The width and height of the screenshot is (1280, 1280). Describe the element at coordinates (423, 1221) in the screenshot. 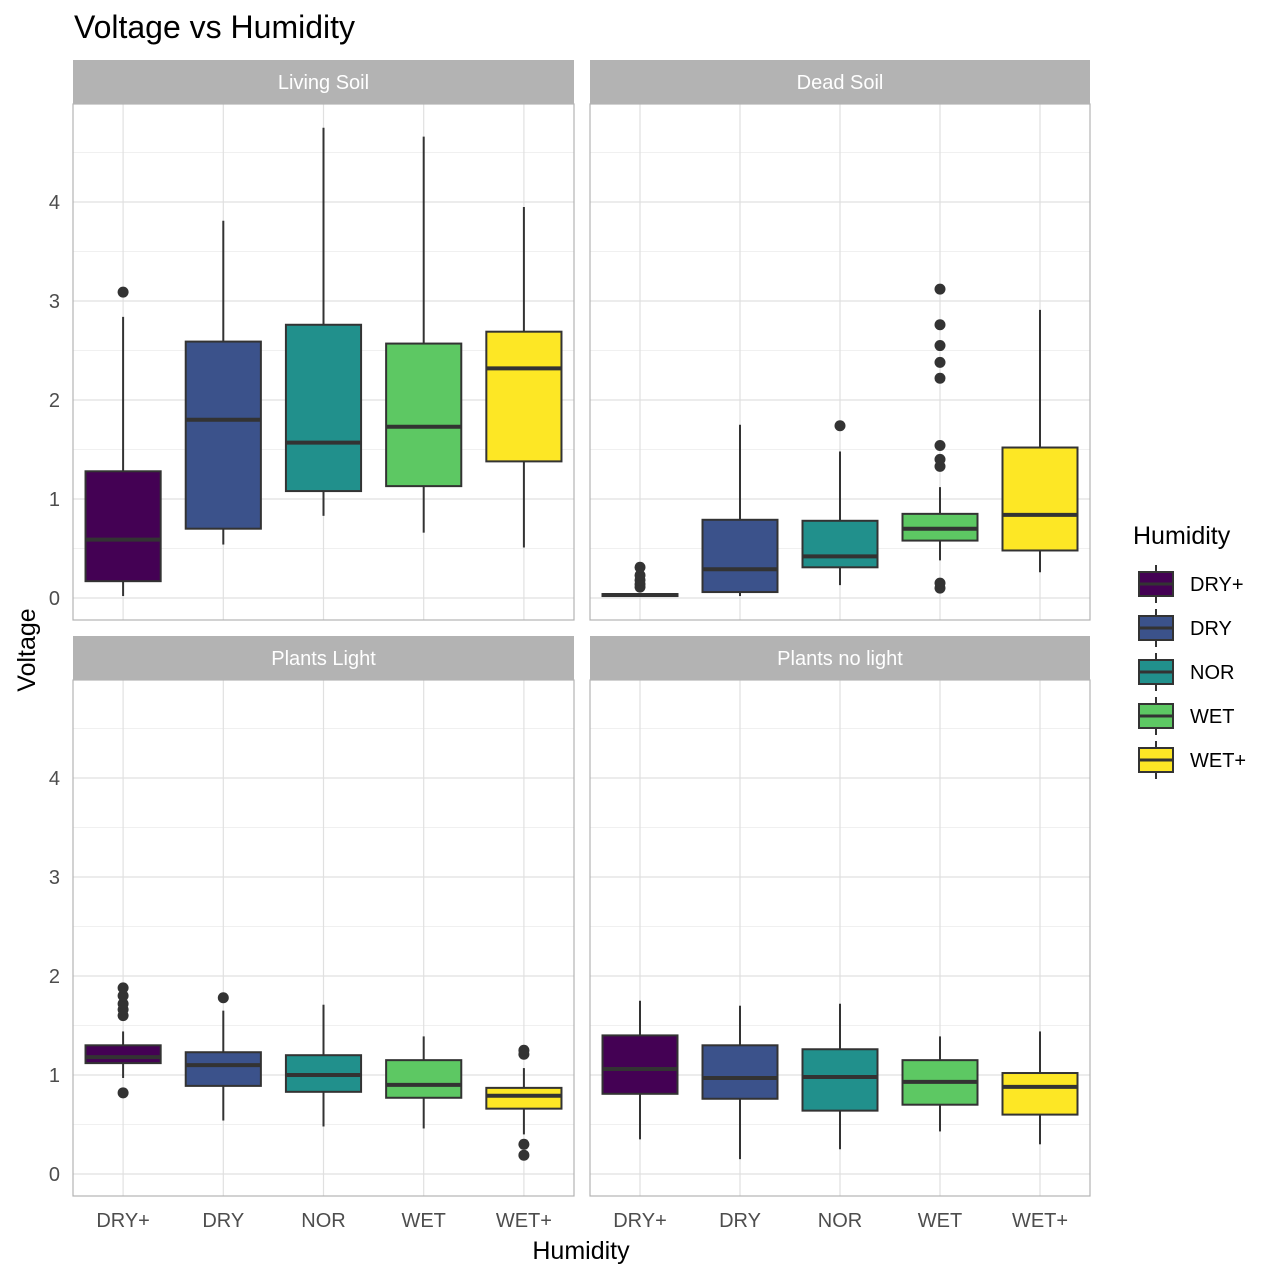

I see `x-tick-label: WET` at that location.